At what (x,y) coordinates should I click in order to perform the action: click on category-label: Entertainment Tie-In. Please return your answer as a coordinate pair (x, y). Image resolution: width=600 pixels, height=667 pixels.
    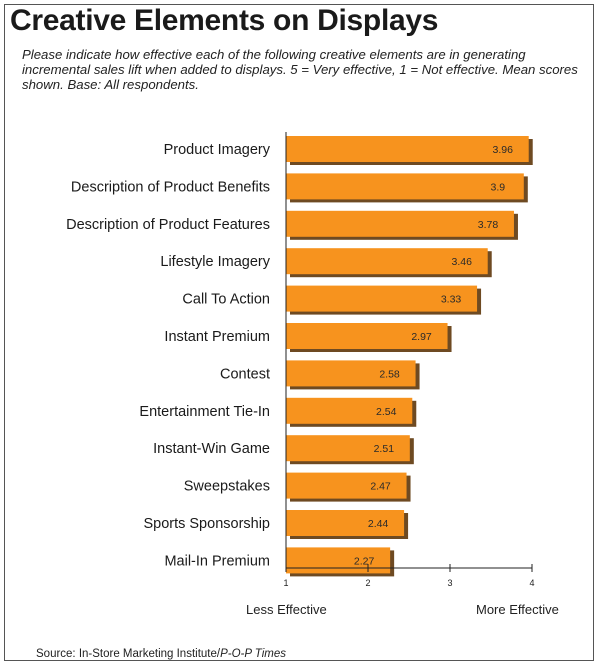
    Looking at the image, I should click on (204, 412).